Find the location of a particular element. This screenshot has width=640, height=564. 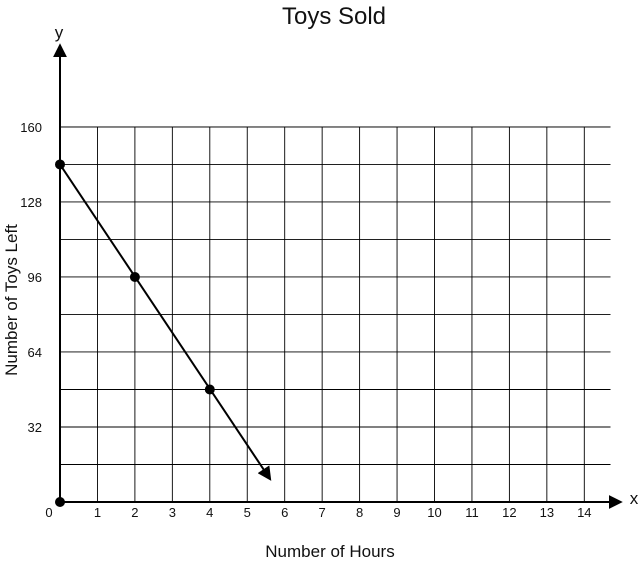

x-tick-label: 14 is located at coordinates (584, 512).